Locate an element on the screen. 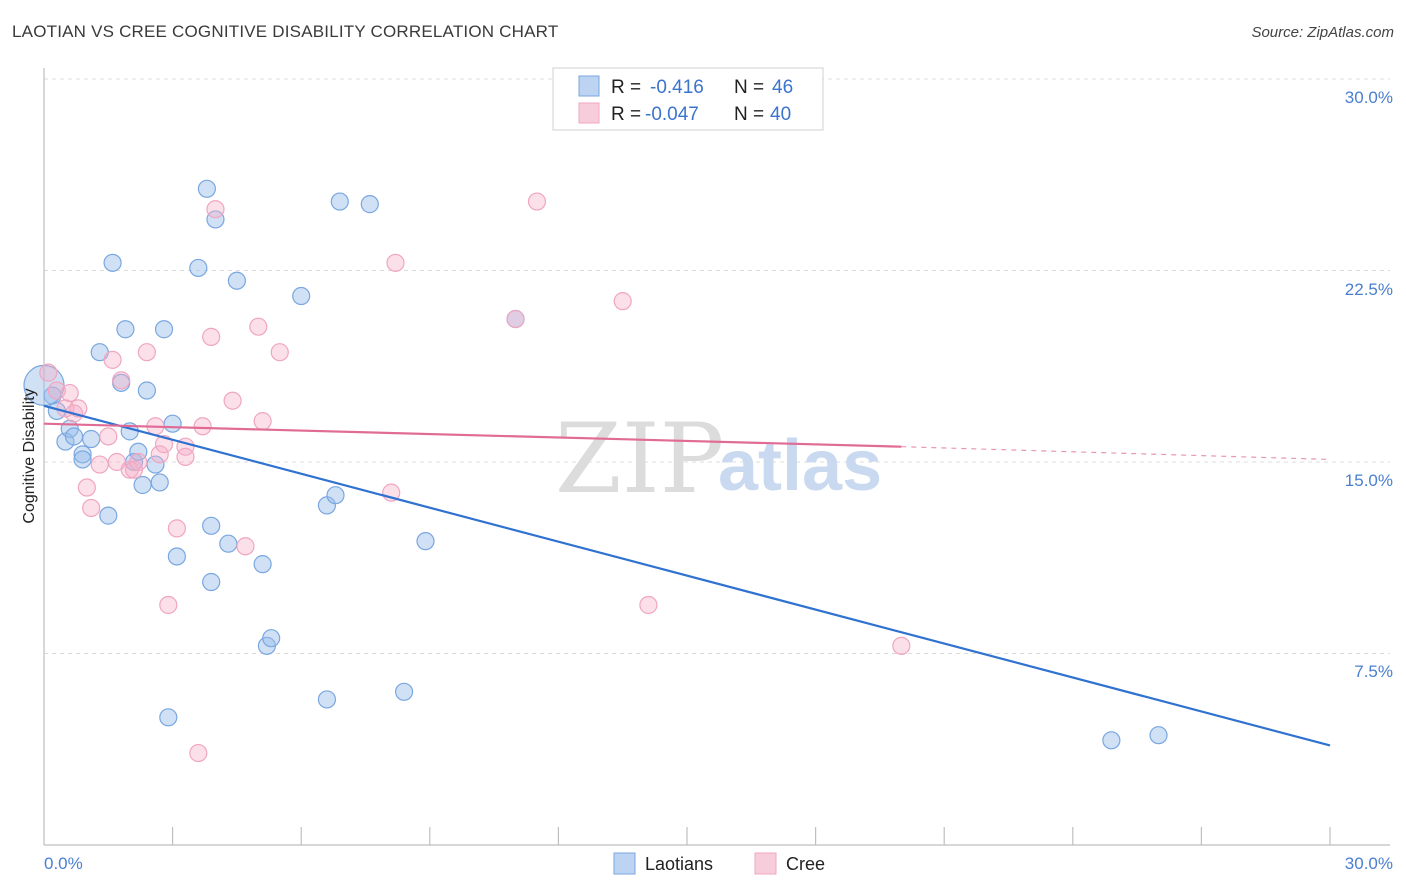 This screenshot has height=892, width=1406. legend-swatch-cree is located at coordinates (589, 113).